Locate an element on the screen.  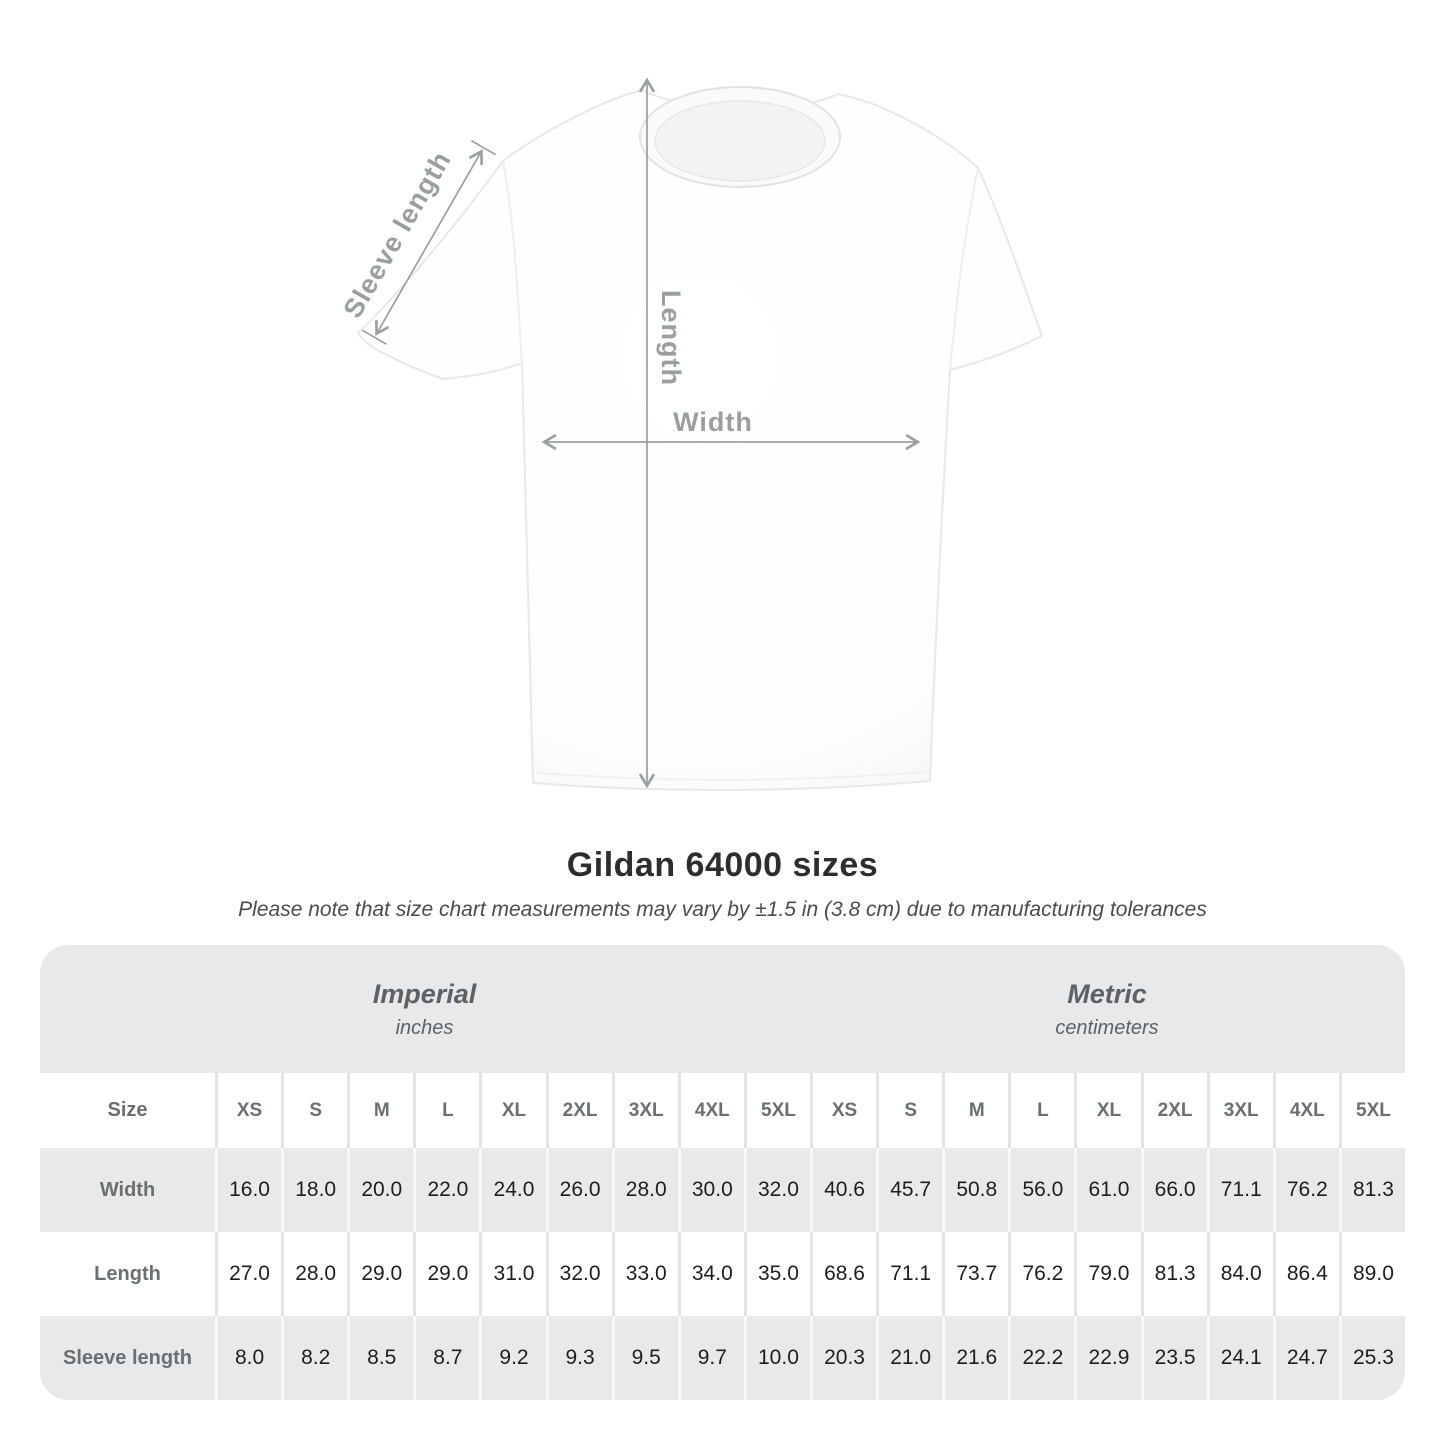
unit-group-header-band: Imperial inches Metric centimeters is located at coordinates (722, 1009).